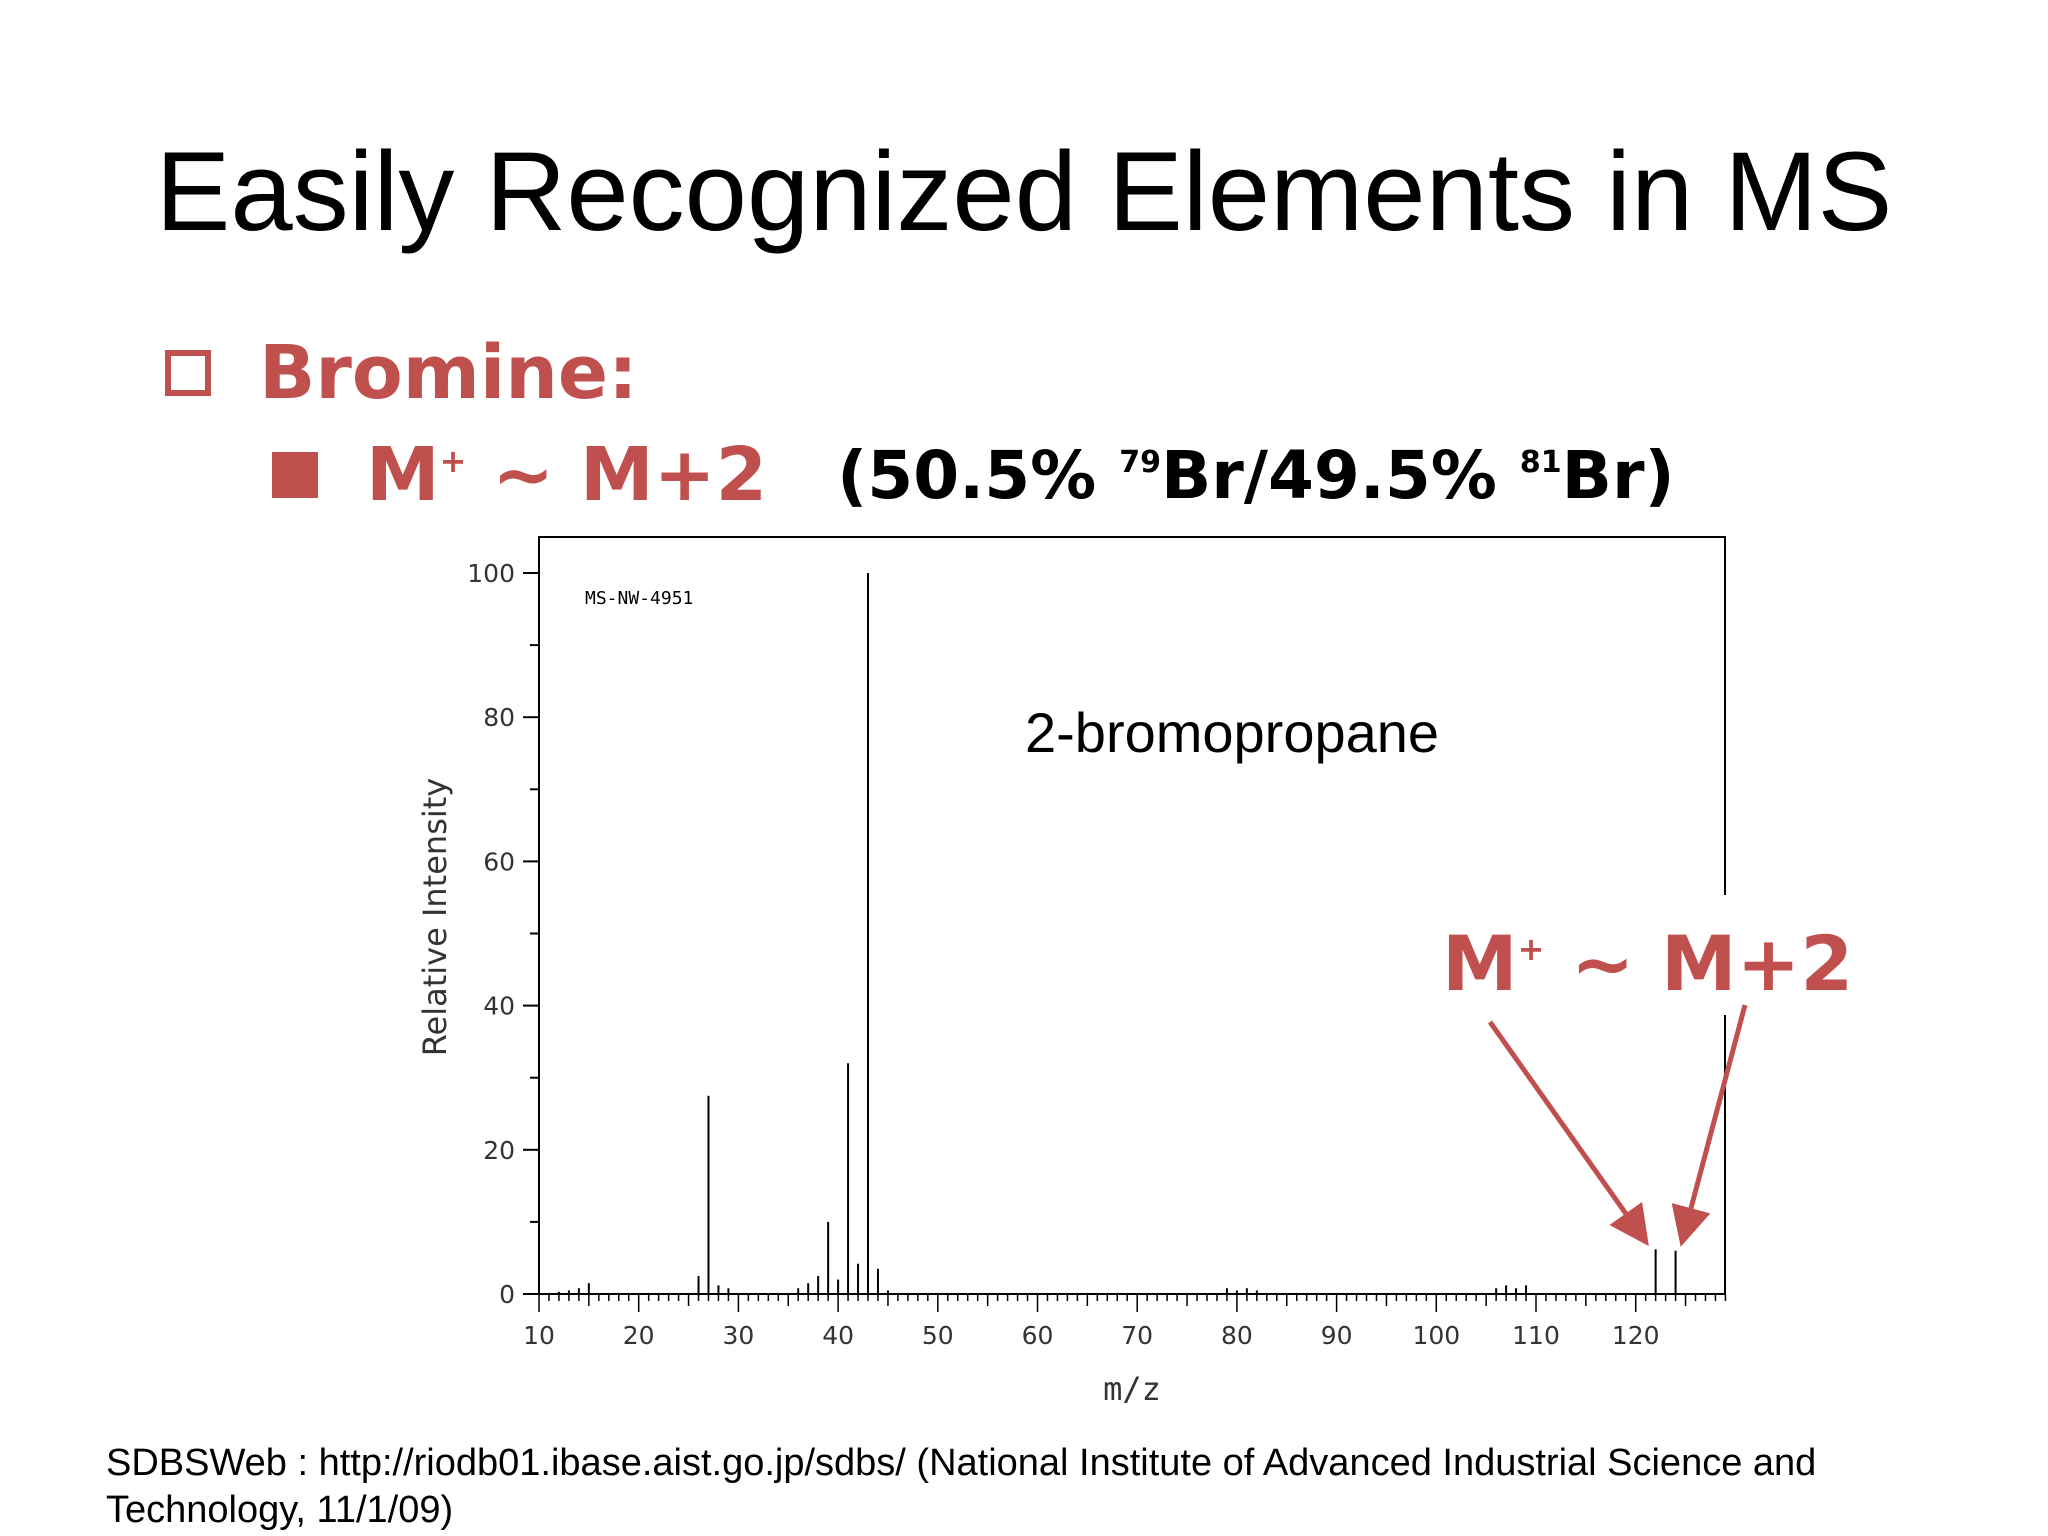 The image size is (2048, 1536). What do you see at coordinates (1618, 475) in the screenshot?
I see `iso-close: Br)` at bounding box center [1618, 475].